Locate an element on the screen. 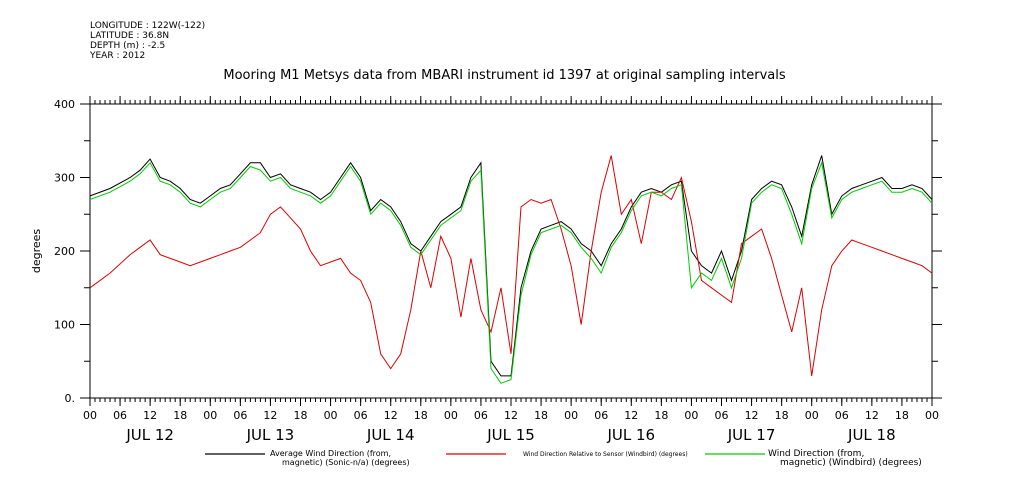 The image size is (1009, 504). y-tick-label: 400 is located at coordinates (64, 104).